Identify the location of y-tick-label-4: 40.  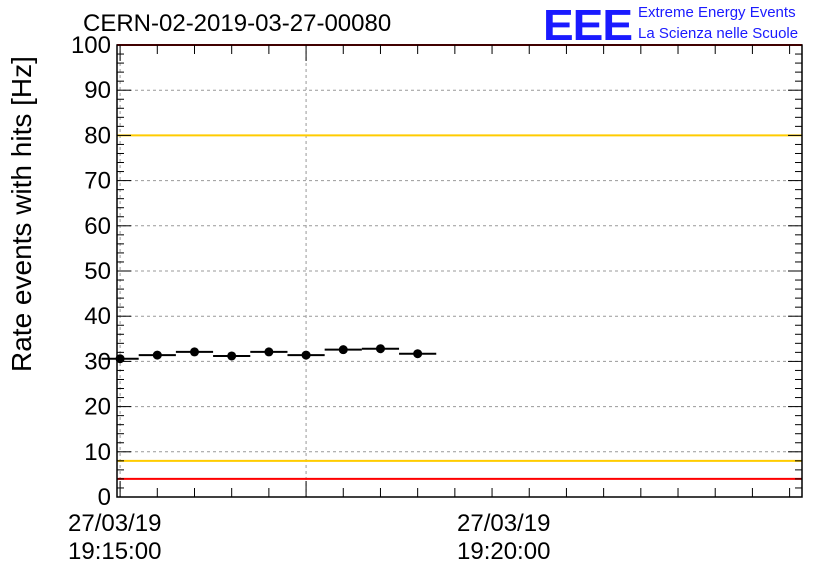
(97, 316).